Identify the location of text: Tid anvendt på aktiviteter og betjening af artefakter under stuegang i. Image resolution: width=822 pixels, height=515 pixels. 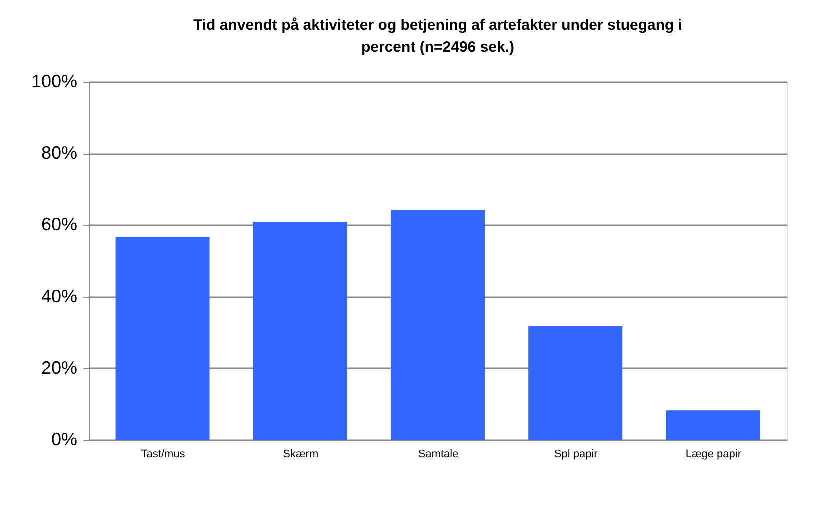
(438, 25).